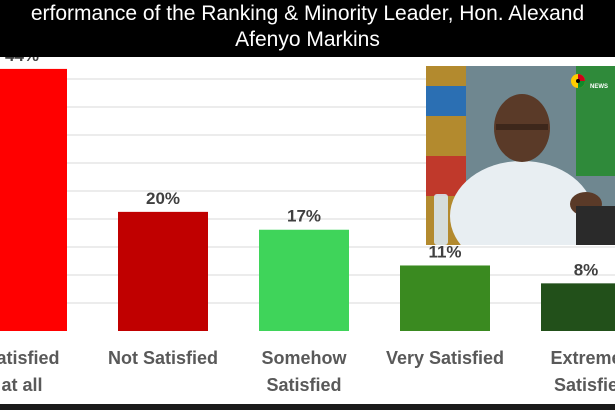 This screenshot has height=410, width=615. Describe the element at coordinates (599, 87) in the screenshot. I see `logo-text: NEWS` at that location.